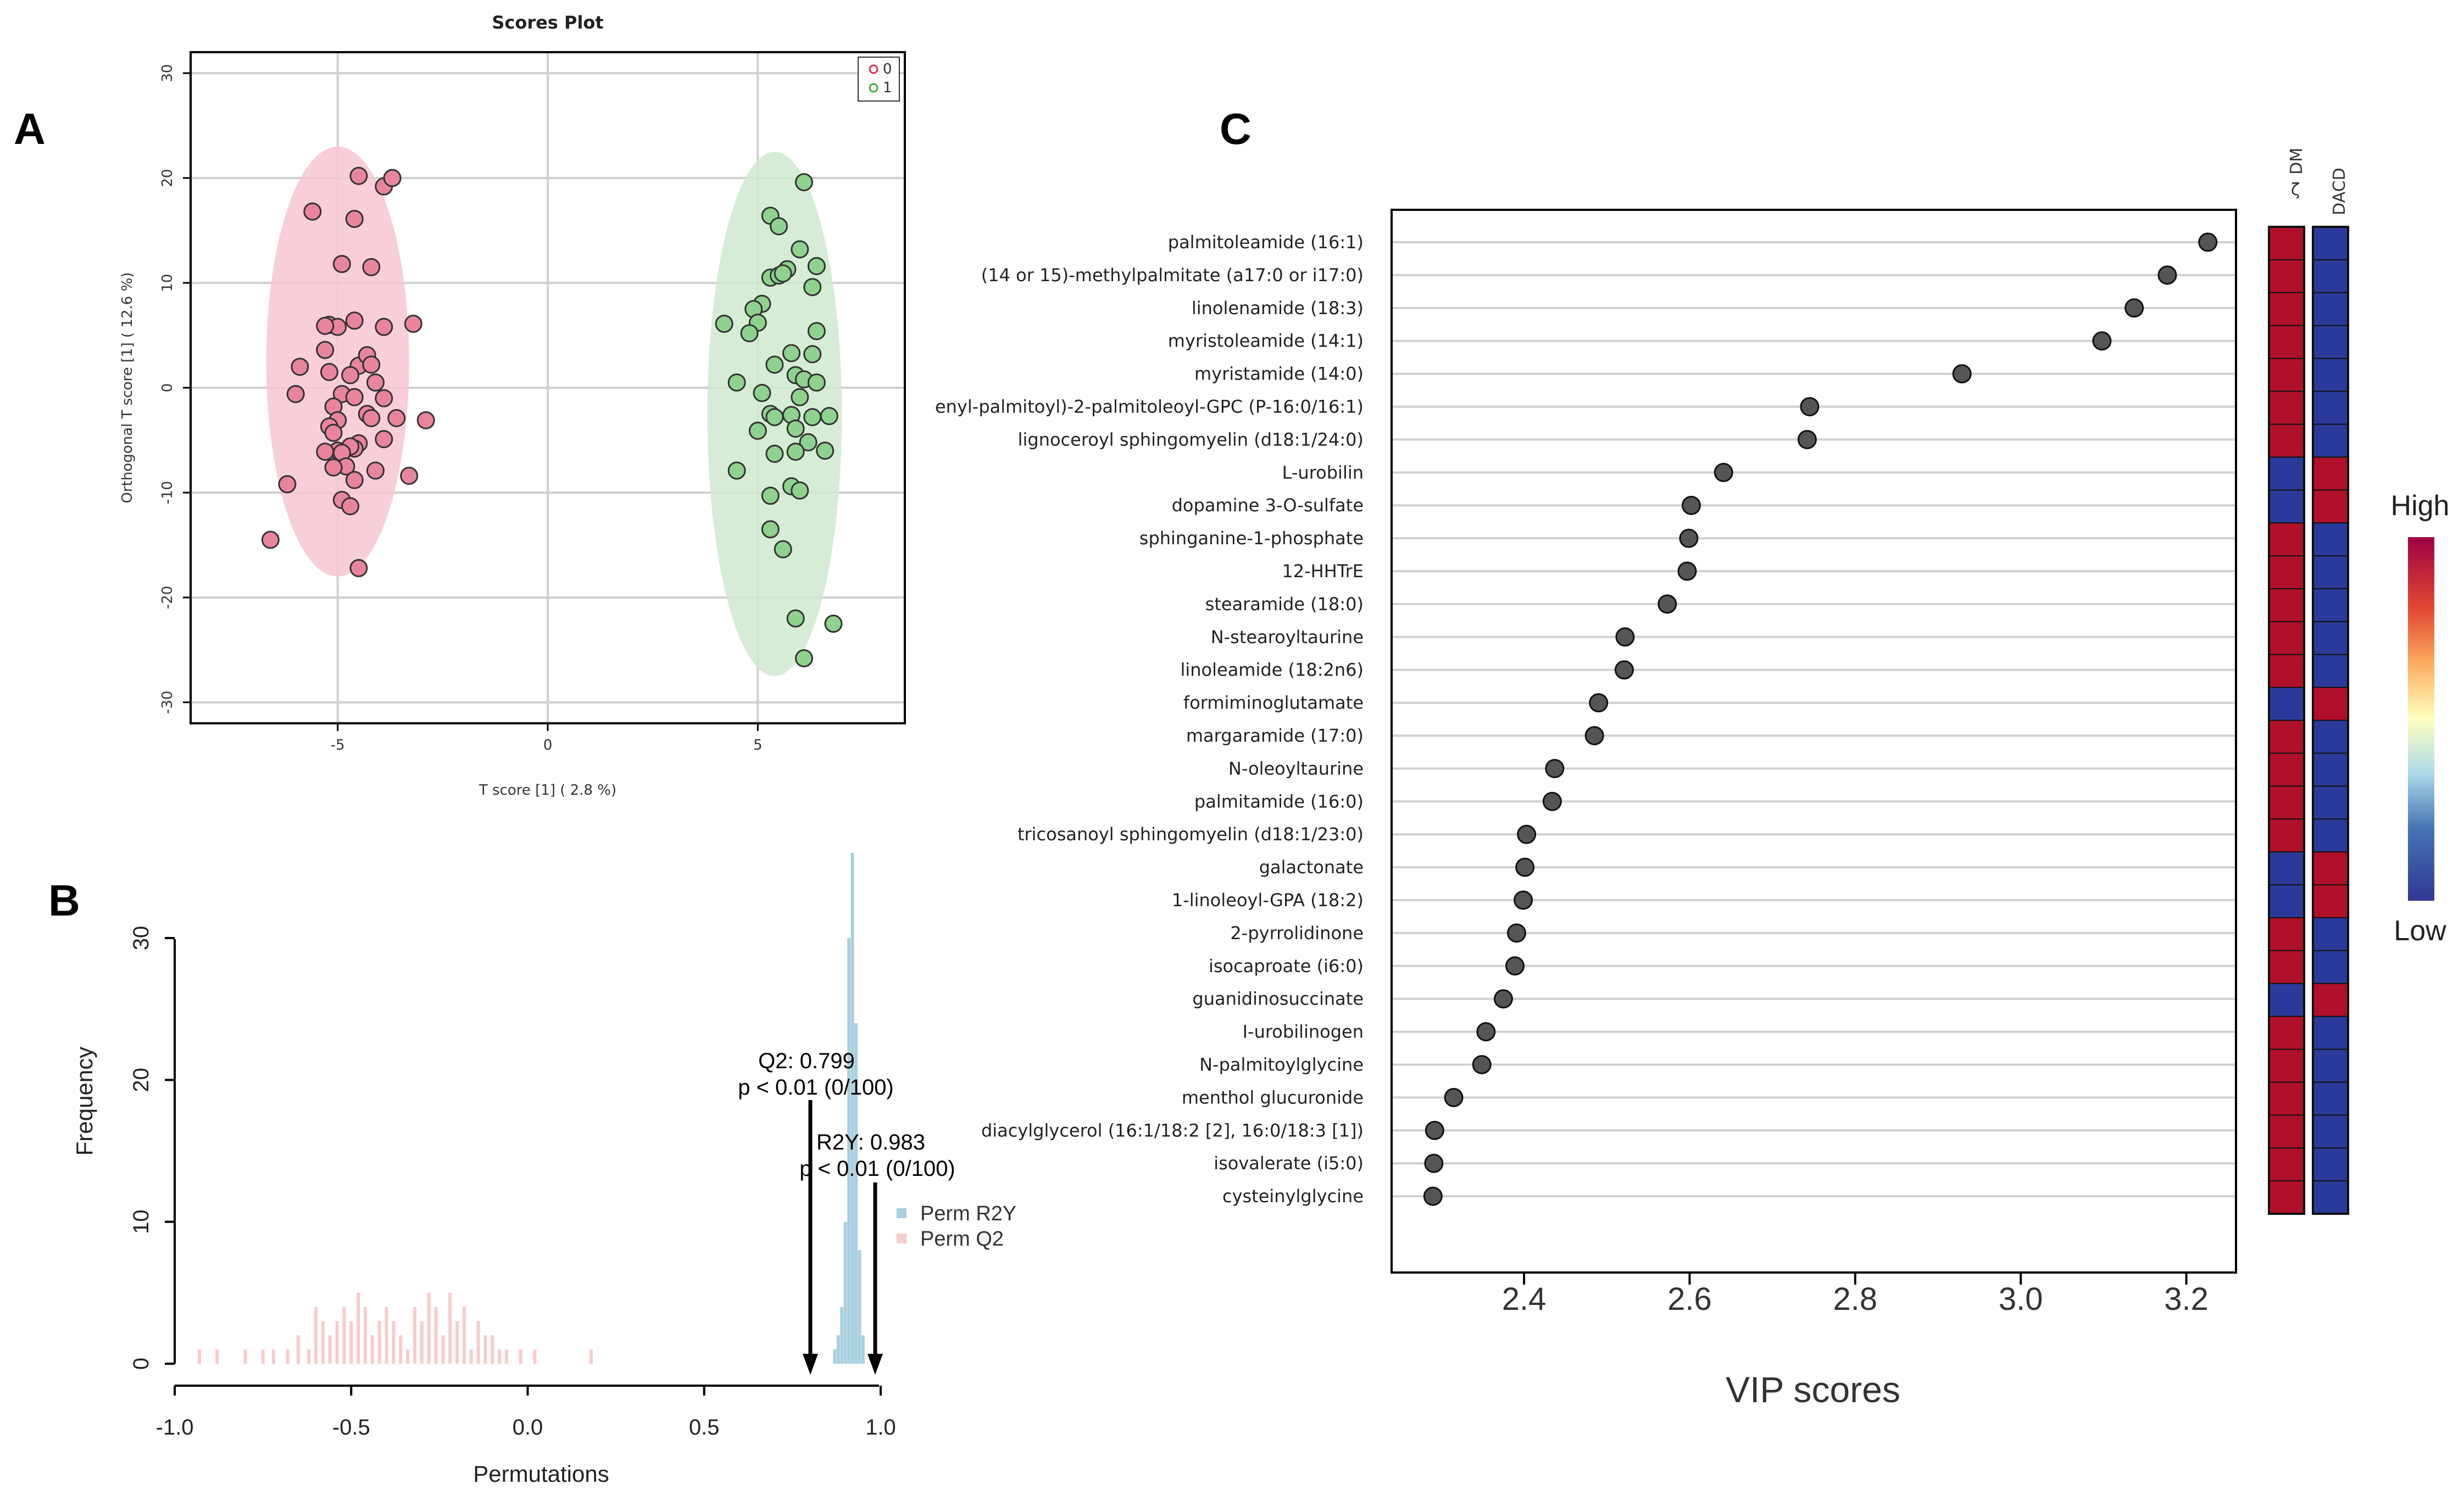 The height and width of the screenshot is (1501, 2464). What do you see at coordinates (859, 1307) in the screenshot?
I see `b-bar-r2y` at bounding box center [859, 1307].